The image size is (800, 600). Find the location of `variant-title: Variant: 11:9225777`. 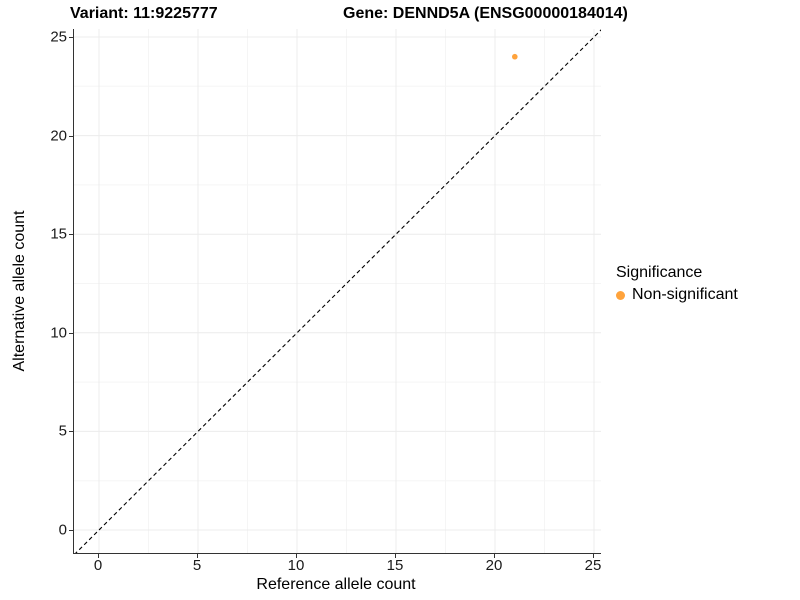

variant-title: Variant: 11:9225777 is located at coordinates (144, 13).